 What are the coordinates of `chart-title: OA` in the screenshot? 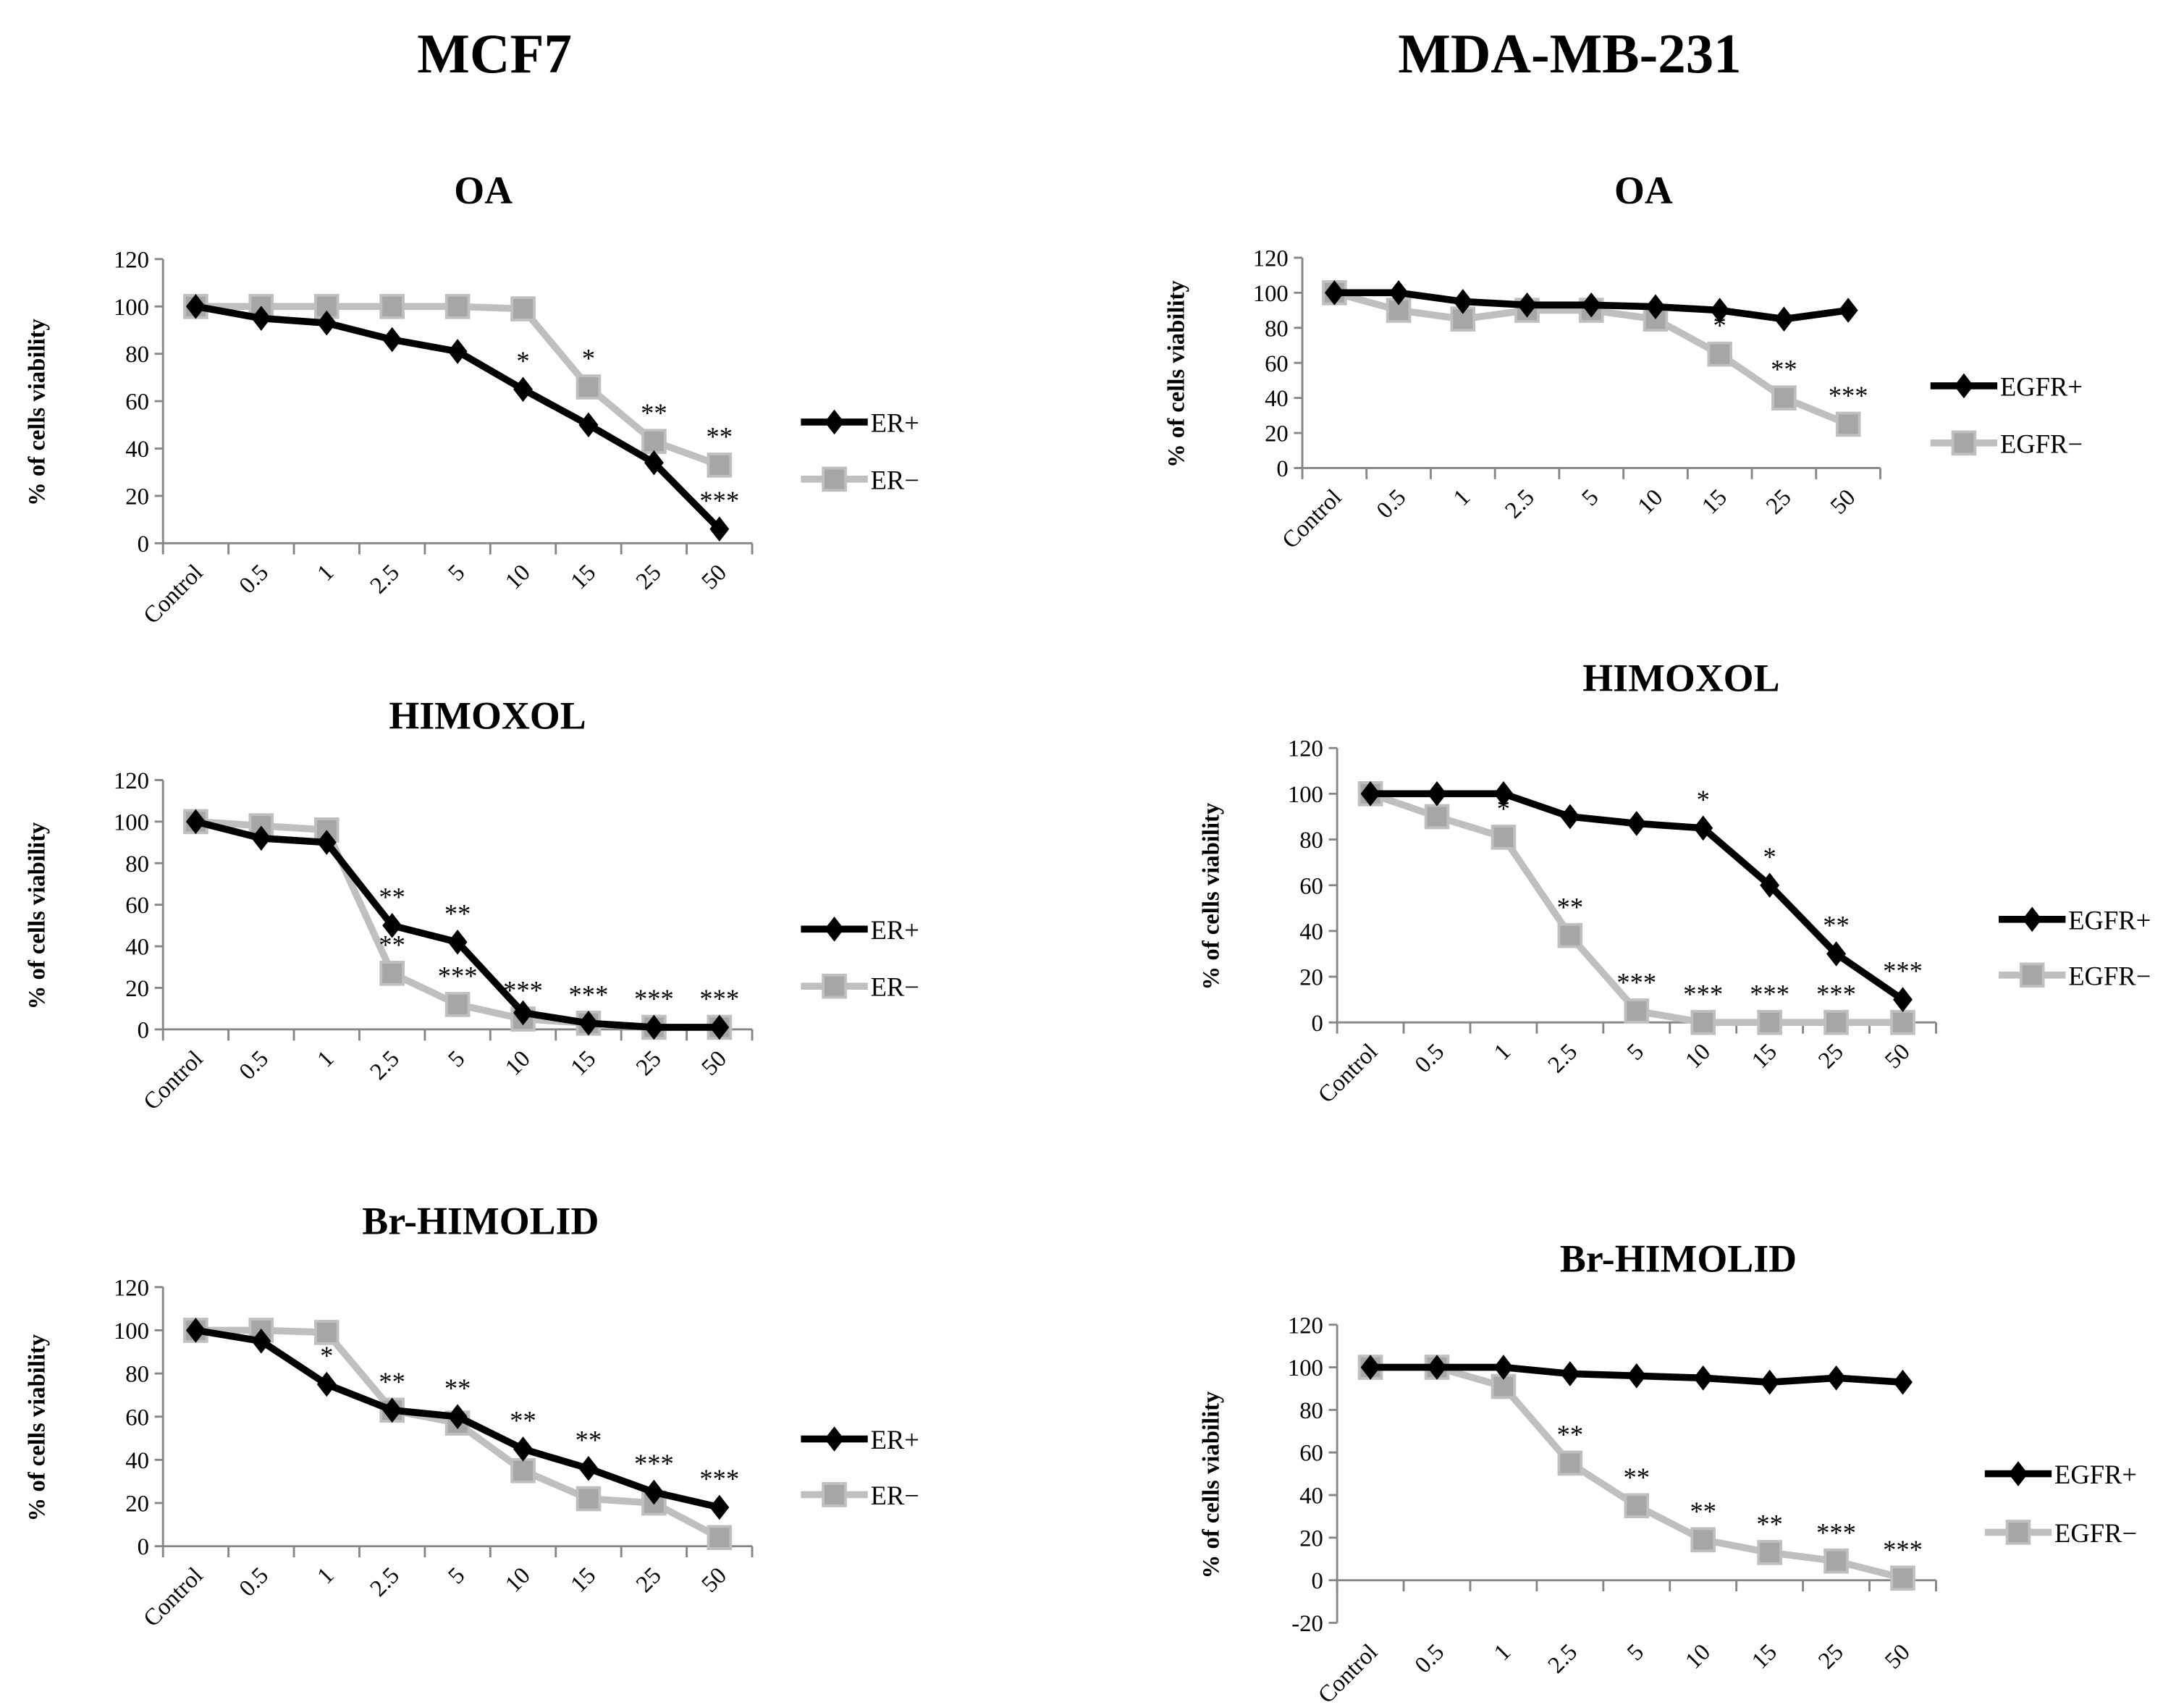 It's located at (1643, 190).